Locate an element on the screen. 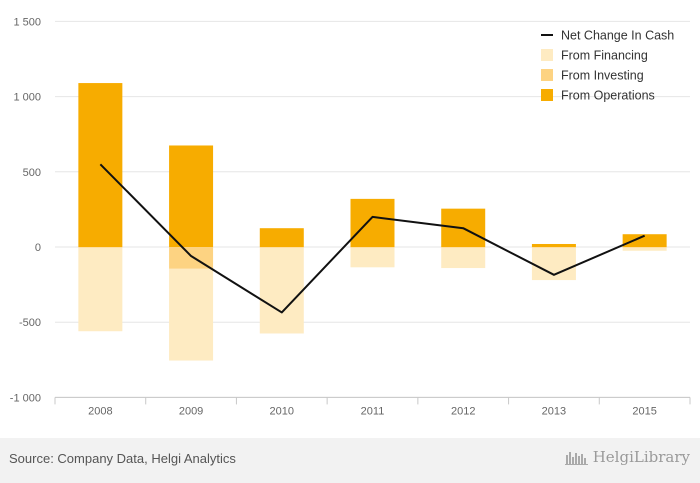 The image size is (700, 483). legend-item-from-financing: From Financing is located at coordinates (594, 56).